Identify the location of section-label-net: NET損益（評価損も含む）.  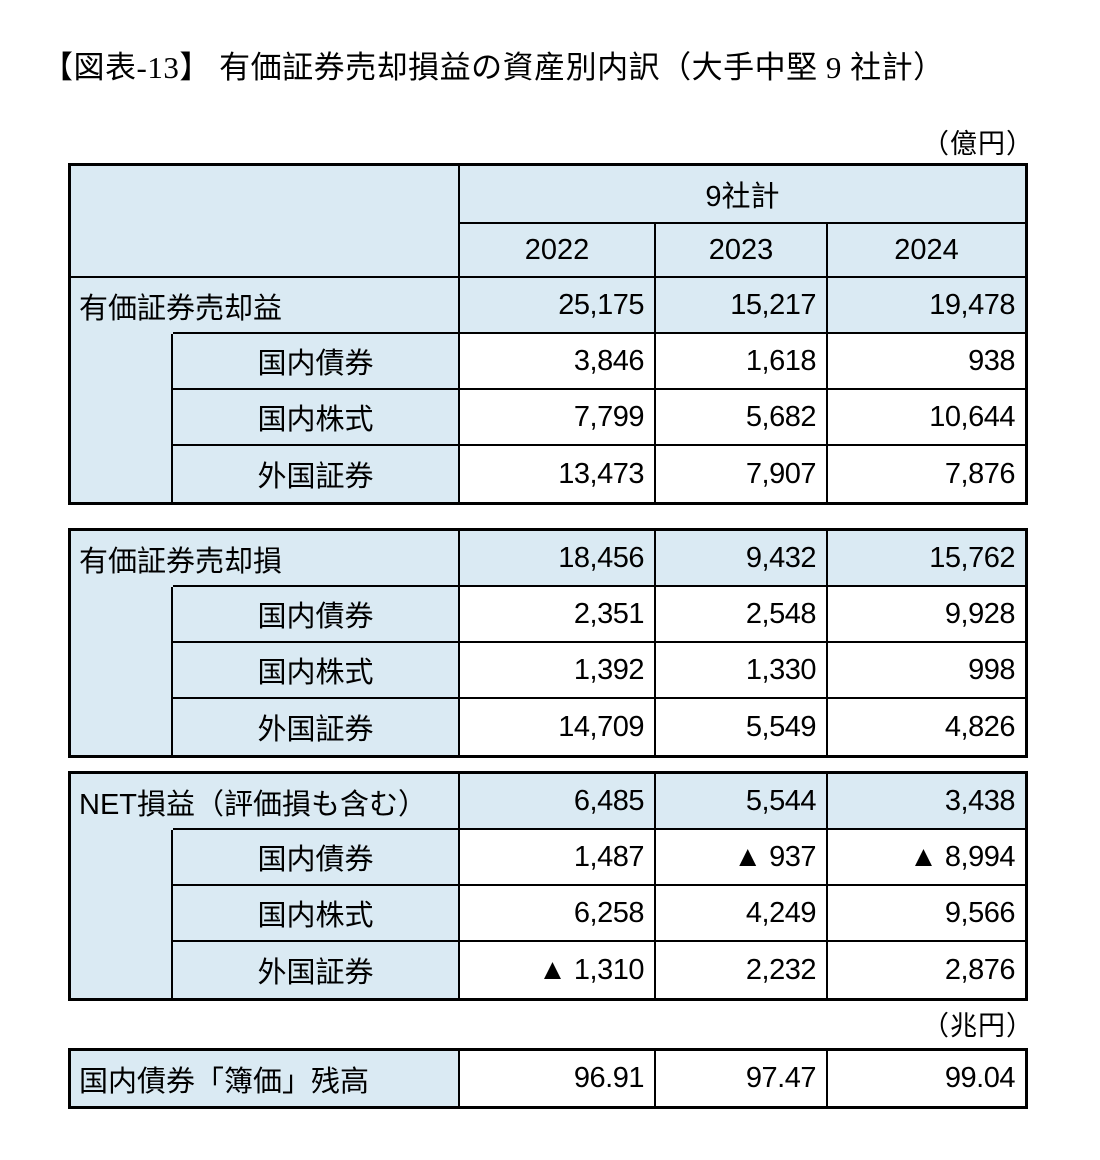
(249, 802).